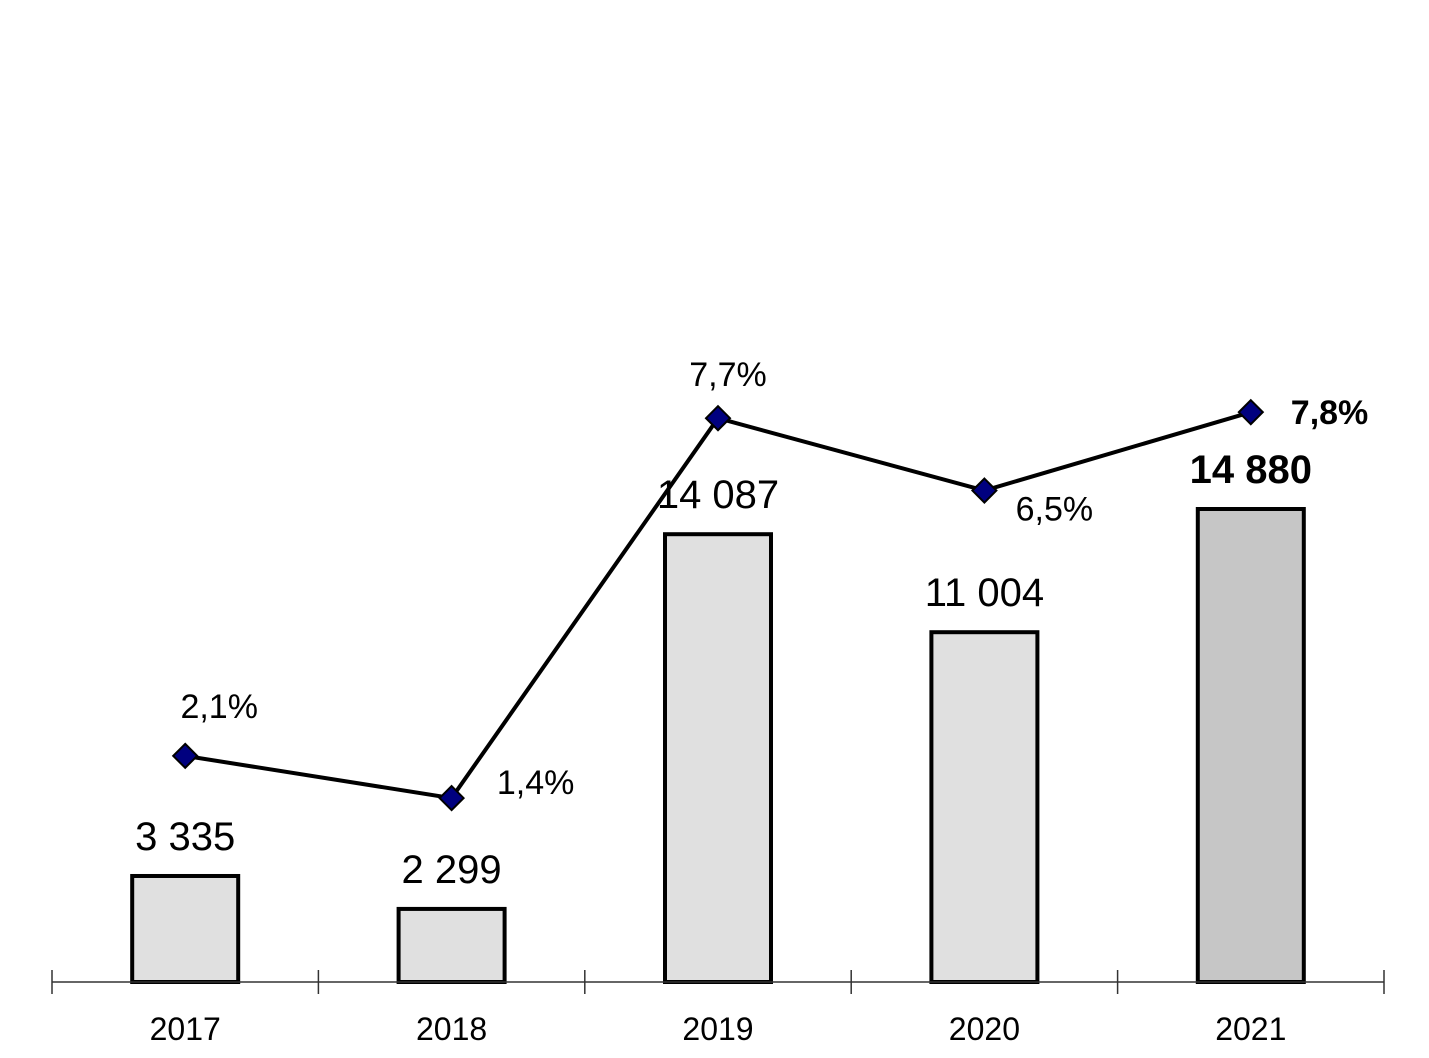 The height and width of the screenshot is (1058, 1429). Describe the element at coordinates (984, 1029) in the screenshot. I see `x-tick-label: 2020` at that location.